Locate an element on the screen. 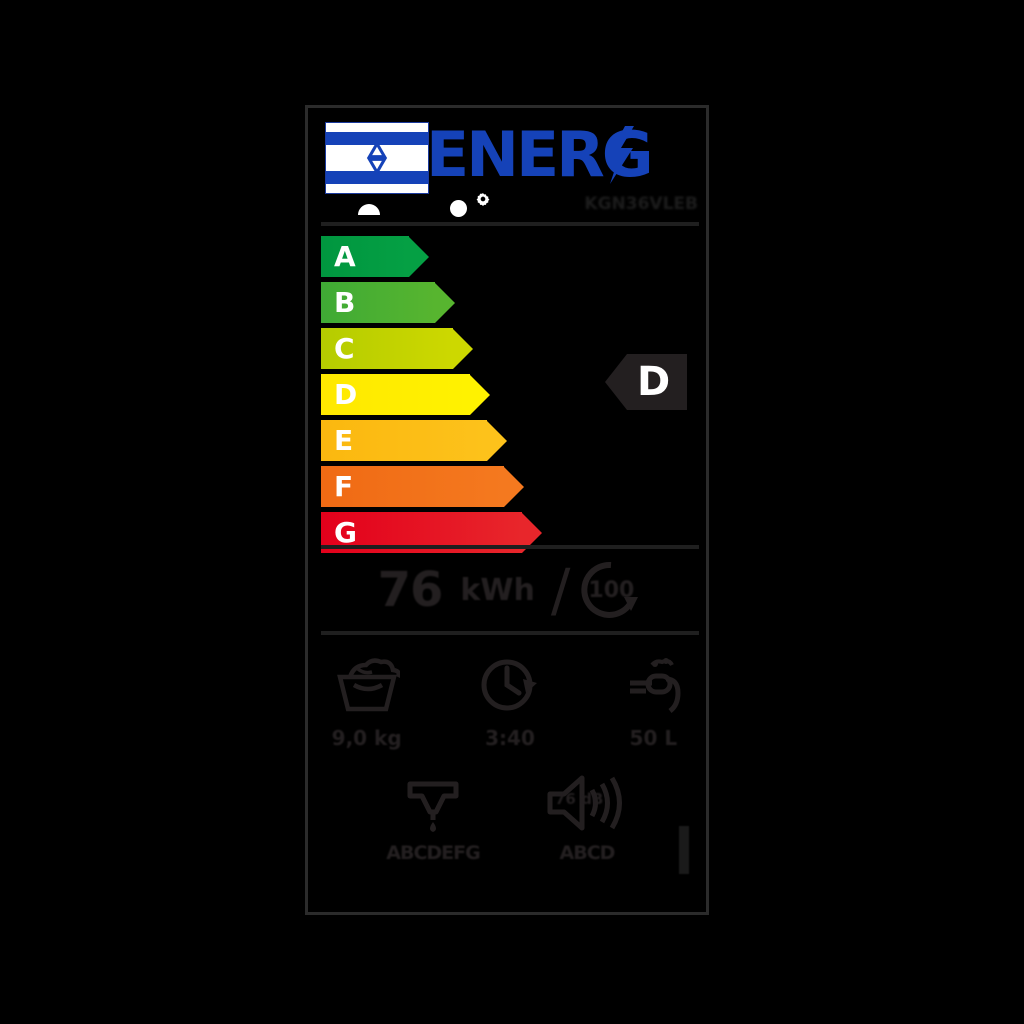 This screenshot has width=1024, height=1024. spec-spin-drying-class: ABCDEFG is located at coordinates (433, 816).